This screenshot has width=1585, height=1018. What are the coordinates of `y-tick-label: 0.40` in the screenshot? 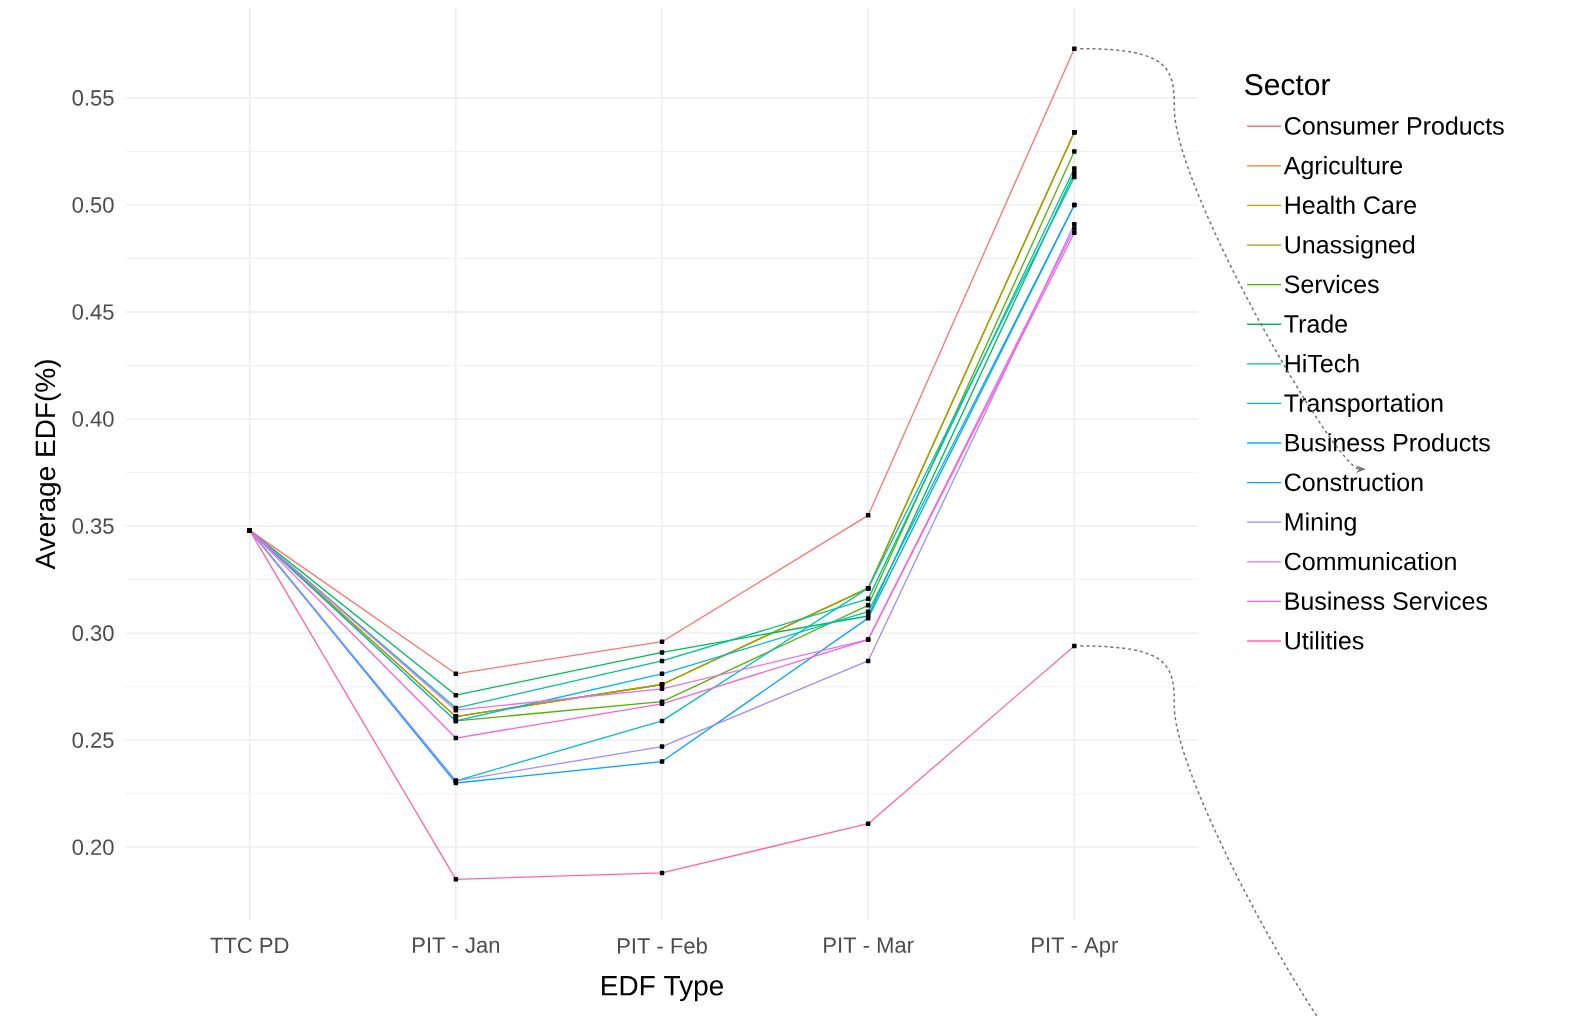 It's located at (93, 419).